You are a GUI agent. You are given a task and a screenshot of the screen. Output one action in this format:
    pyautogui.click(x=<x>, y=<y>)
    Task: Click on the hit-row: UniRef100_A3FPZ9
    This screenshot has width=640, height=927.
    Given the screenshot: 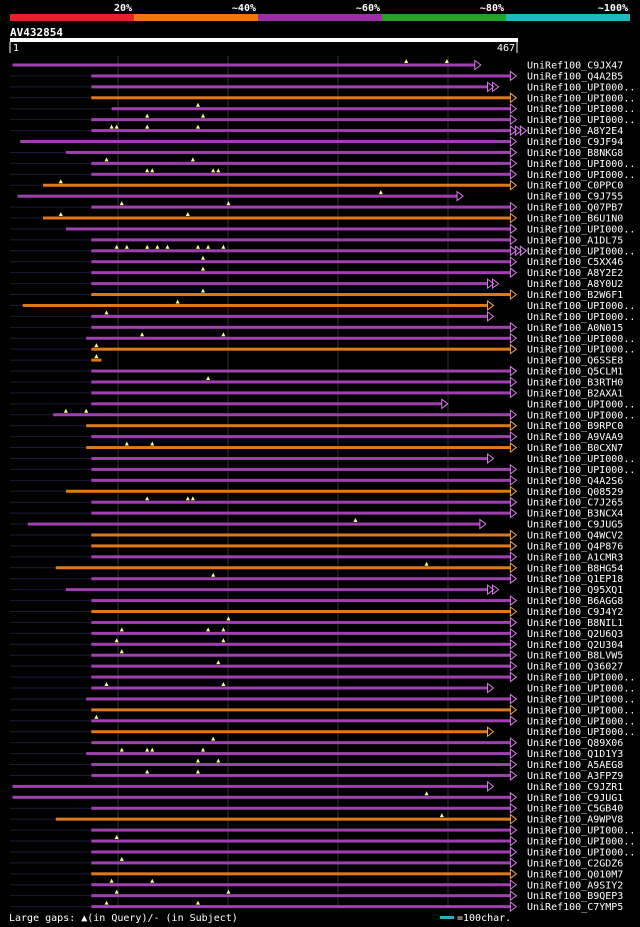 What is the action you would take?
    pyautogui.click(x=316, y=775)
    